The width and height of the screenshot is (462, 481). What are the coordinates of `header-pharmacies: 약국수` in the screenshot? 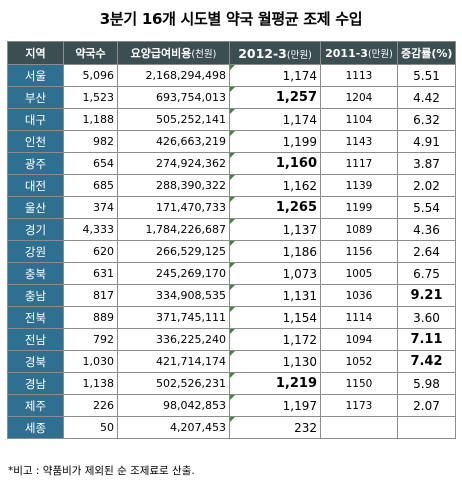 It's located at (90, 53).